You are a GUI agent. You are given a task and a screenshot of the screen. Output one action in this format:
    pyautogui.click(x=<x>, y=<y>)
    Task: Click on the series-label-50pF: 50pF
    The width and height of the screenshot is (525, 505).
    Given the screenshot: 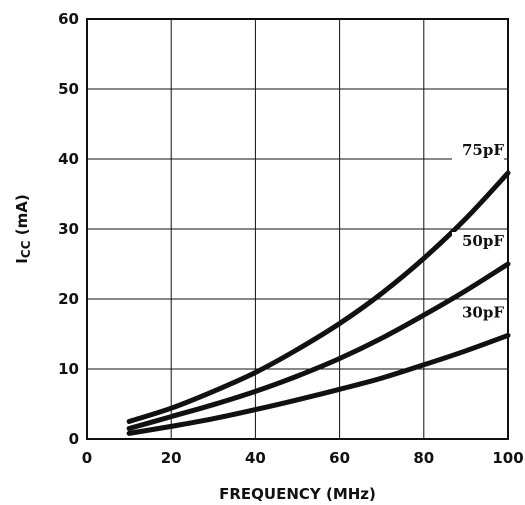 What is the action you would take?
    pyautogui.click(x=483, y=241)
    